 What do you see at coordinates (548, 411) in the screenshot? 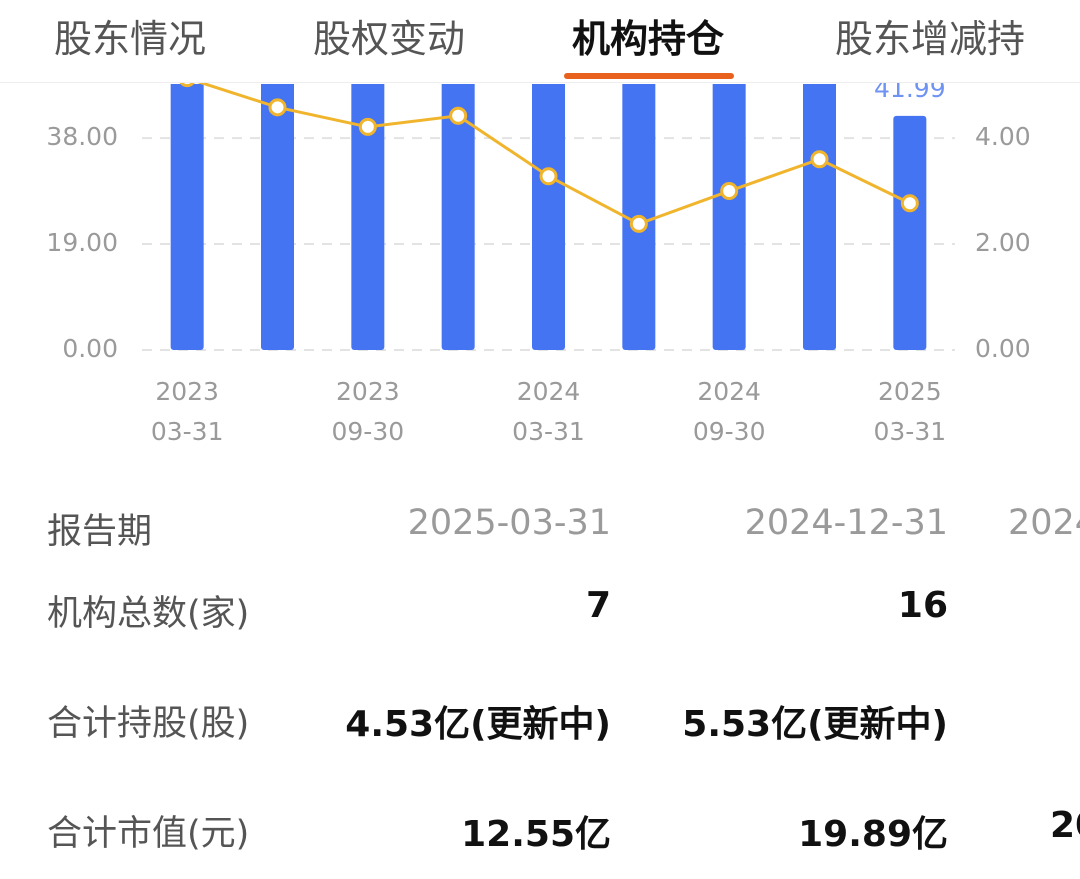
I see `x-tick-label: 2024 03-31` at bounding box center [548, 411].